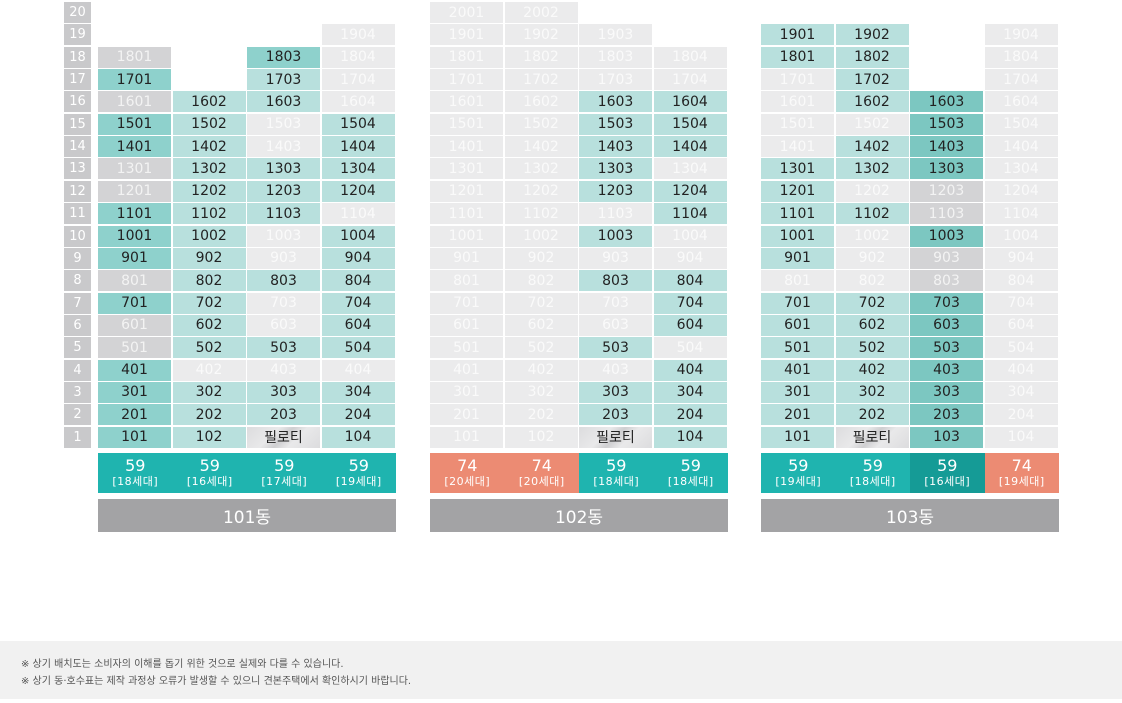 The width and height of the screenshot is (1122, 703). What do you see at coordinates (541, 57) in the screenshot?
I see `unit-cell: 1802` at bounding box center [541, 57].